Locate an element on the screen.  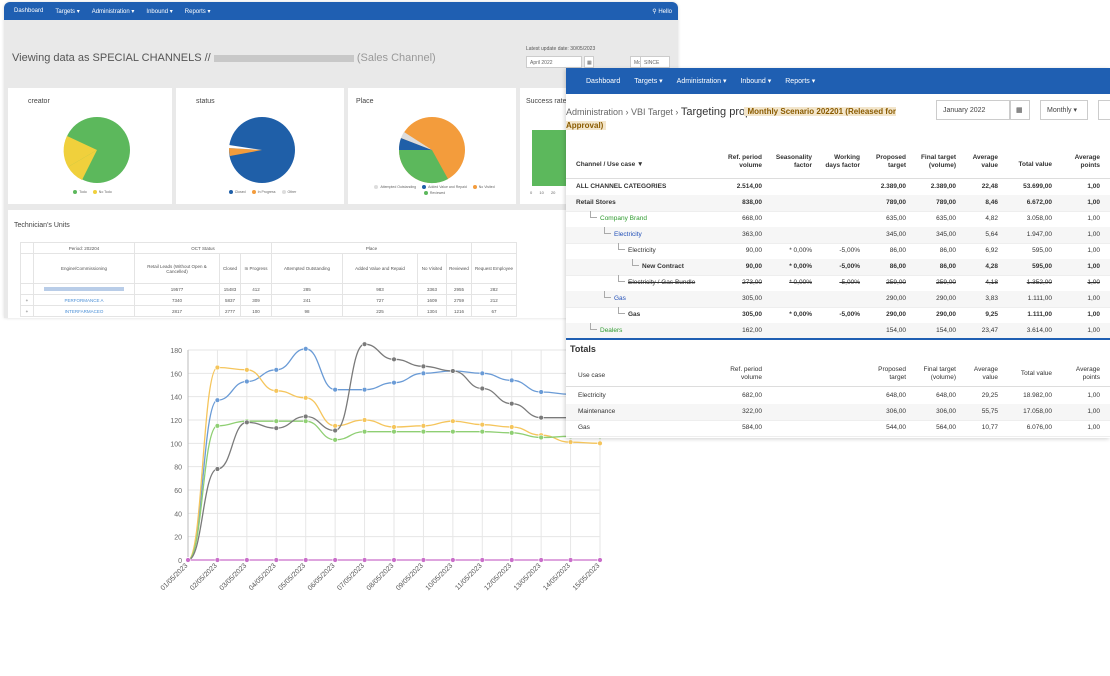
table-cell: 838,00 is located at coordinates (752, 202).